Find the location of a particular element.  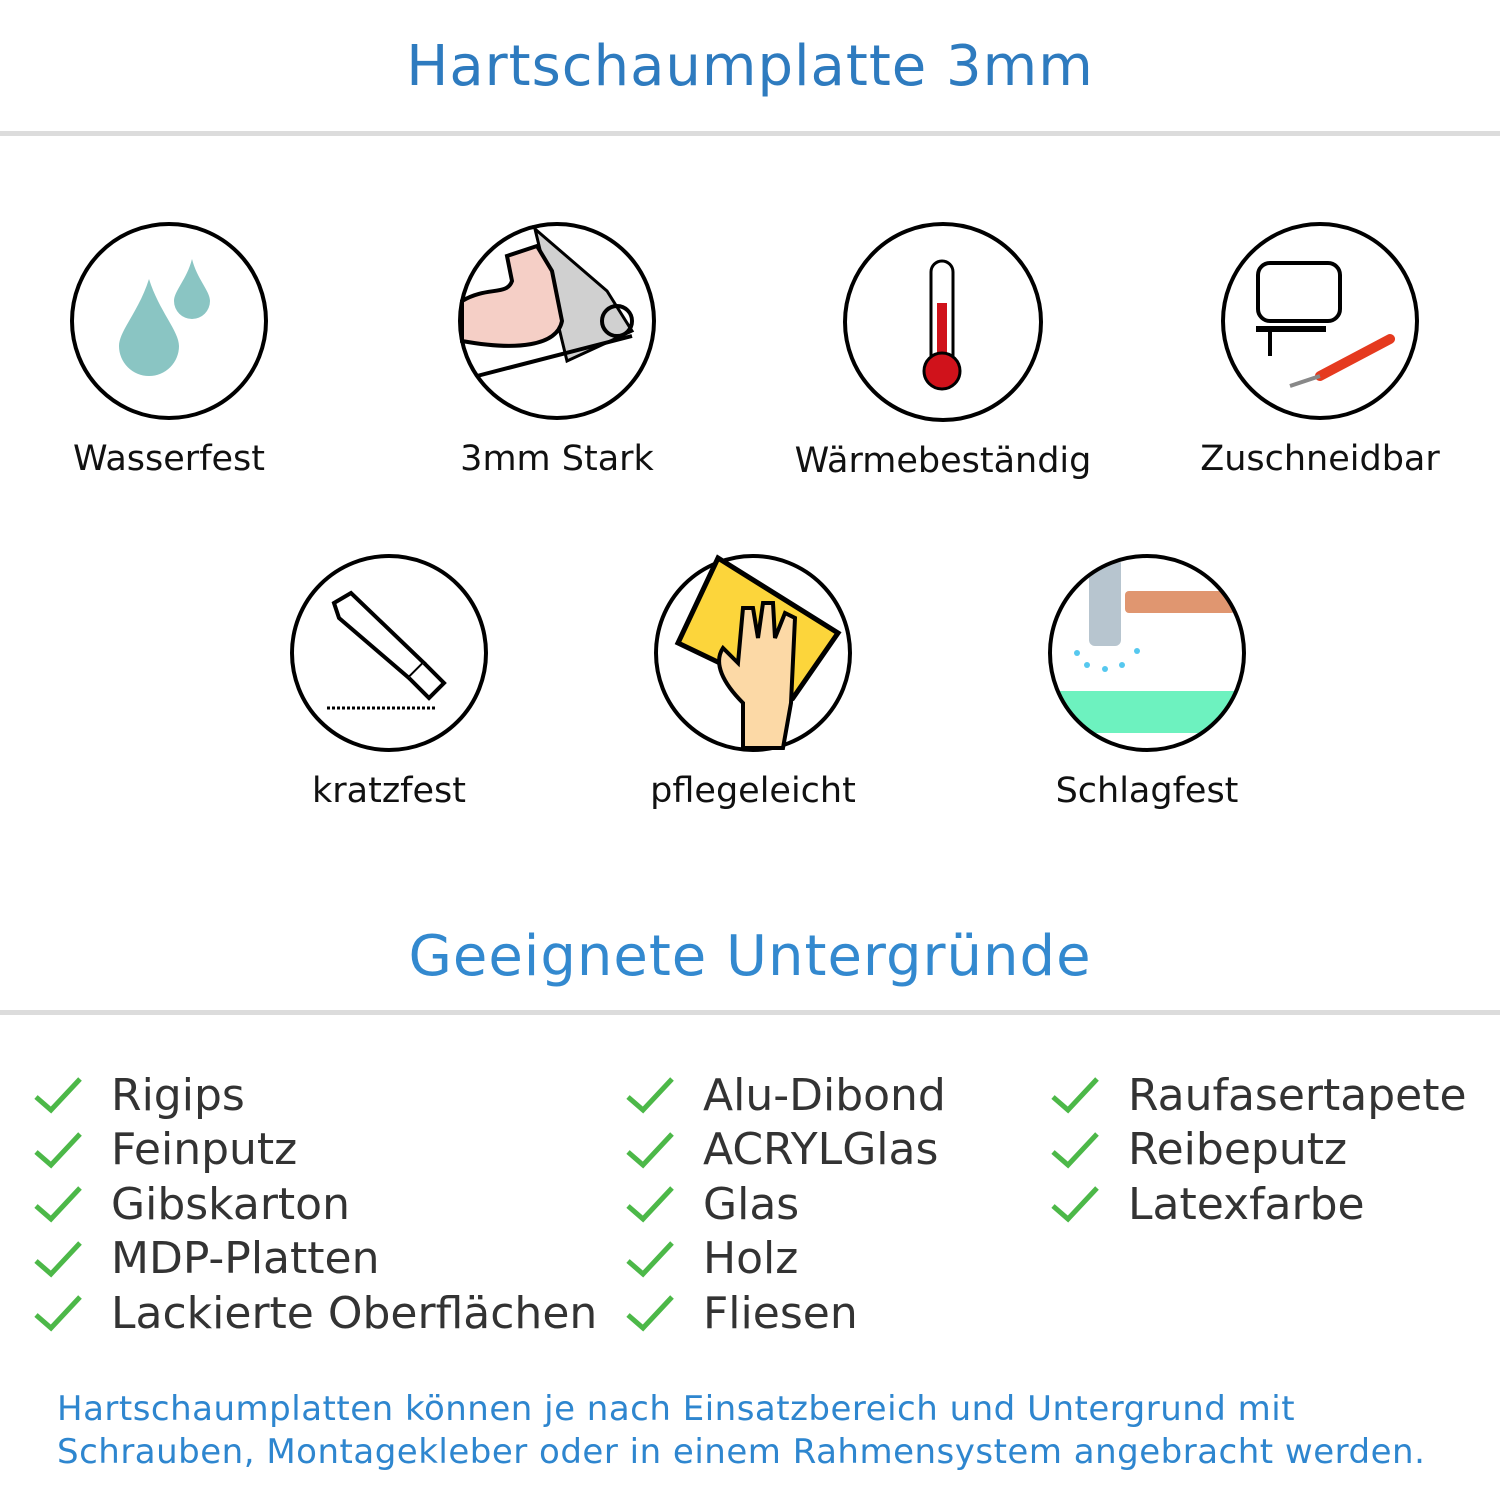

list-item: Latexfarbe is located at coordinates (1258, 1204).